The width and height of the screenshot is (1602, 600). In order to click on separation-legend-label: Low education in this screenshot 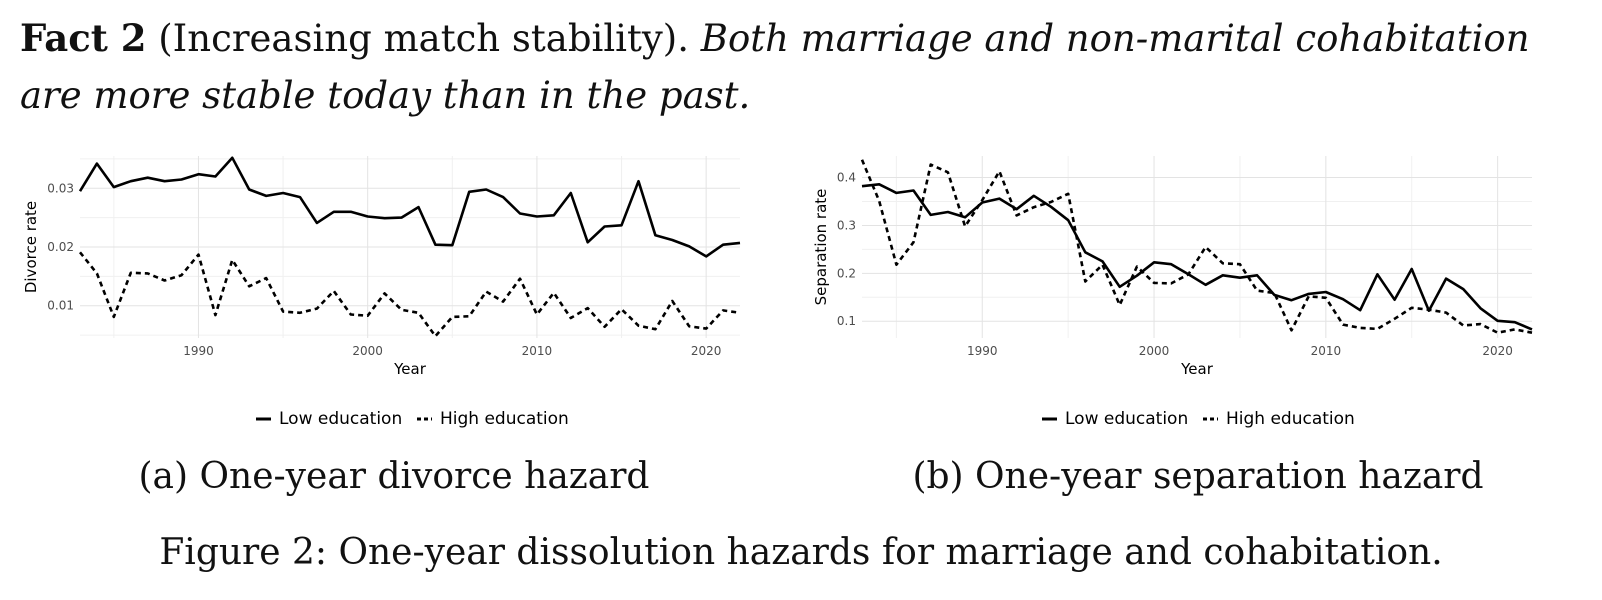, I will do `click(1126, 419)`.